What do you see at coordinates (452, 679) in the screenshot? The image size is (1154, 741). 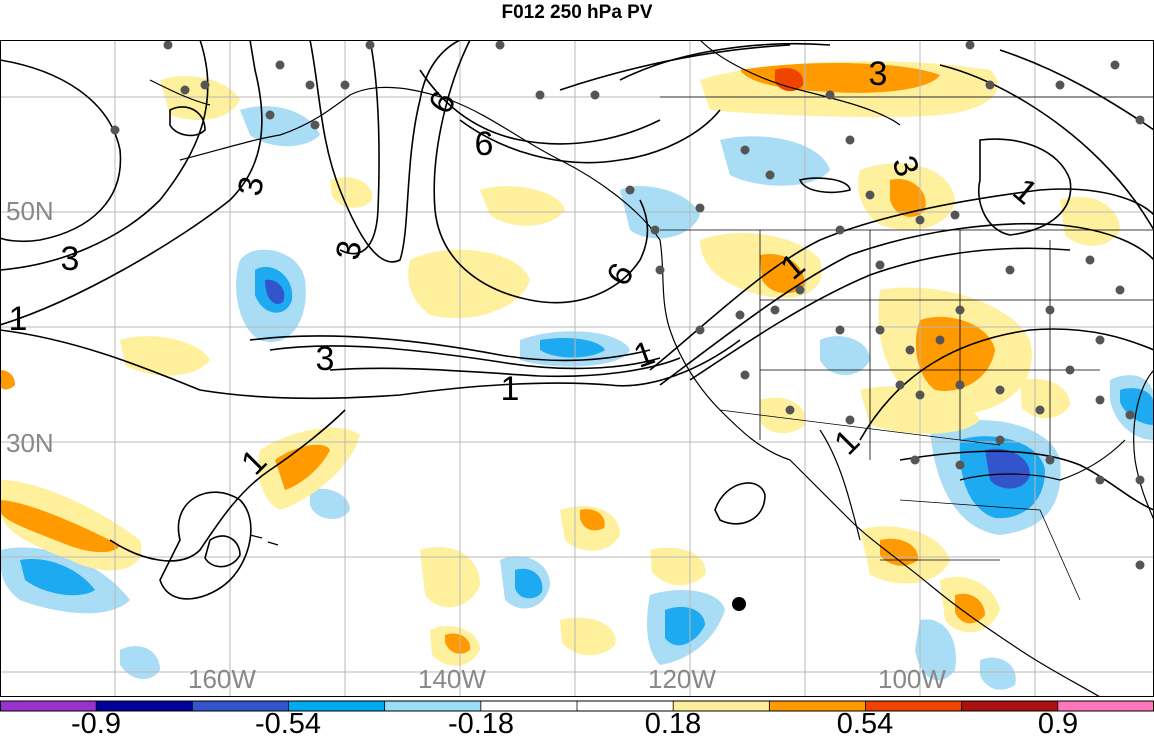 I see `lon-label-140w: 140W` at bounding box center [452, 679].